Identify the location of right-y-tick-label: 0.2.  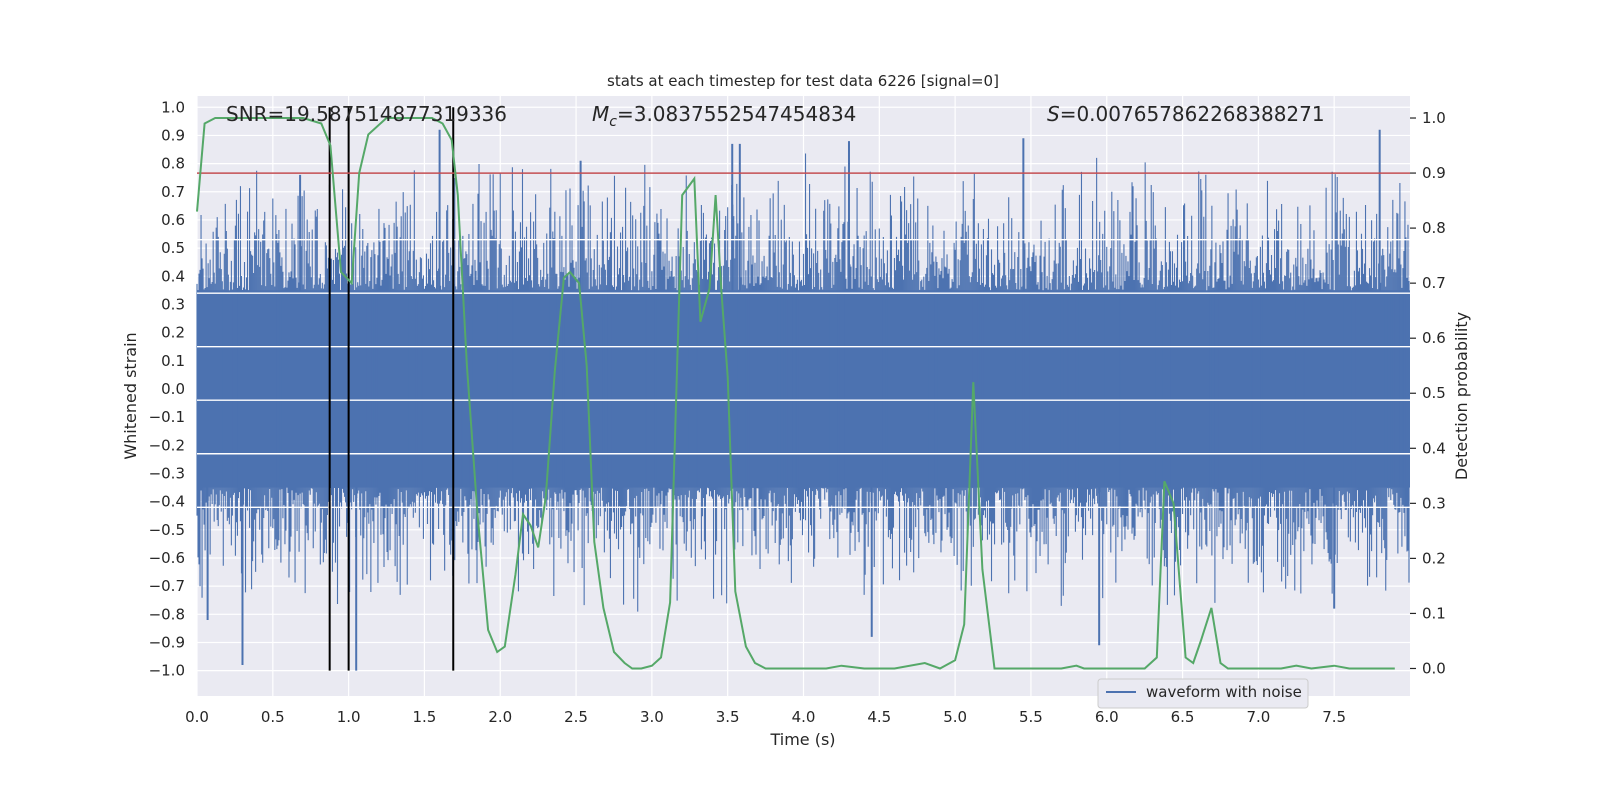
(1434, 558).